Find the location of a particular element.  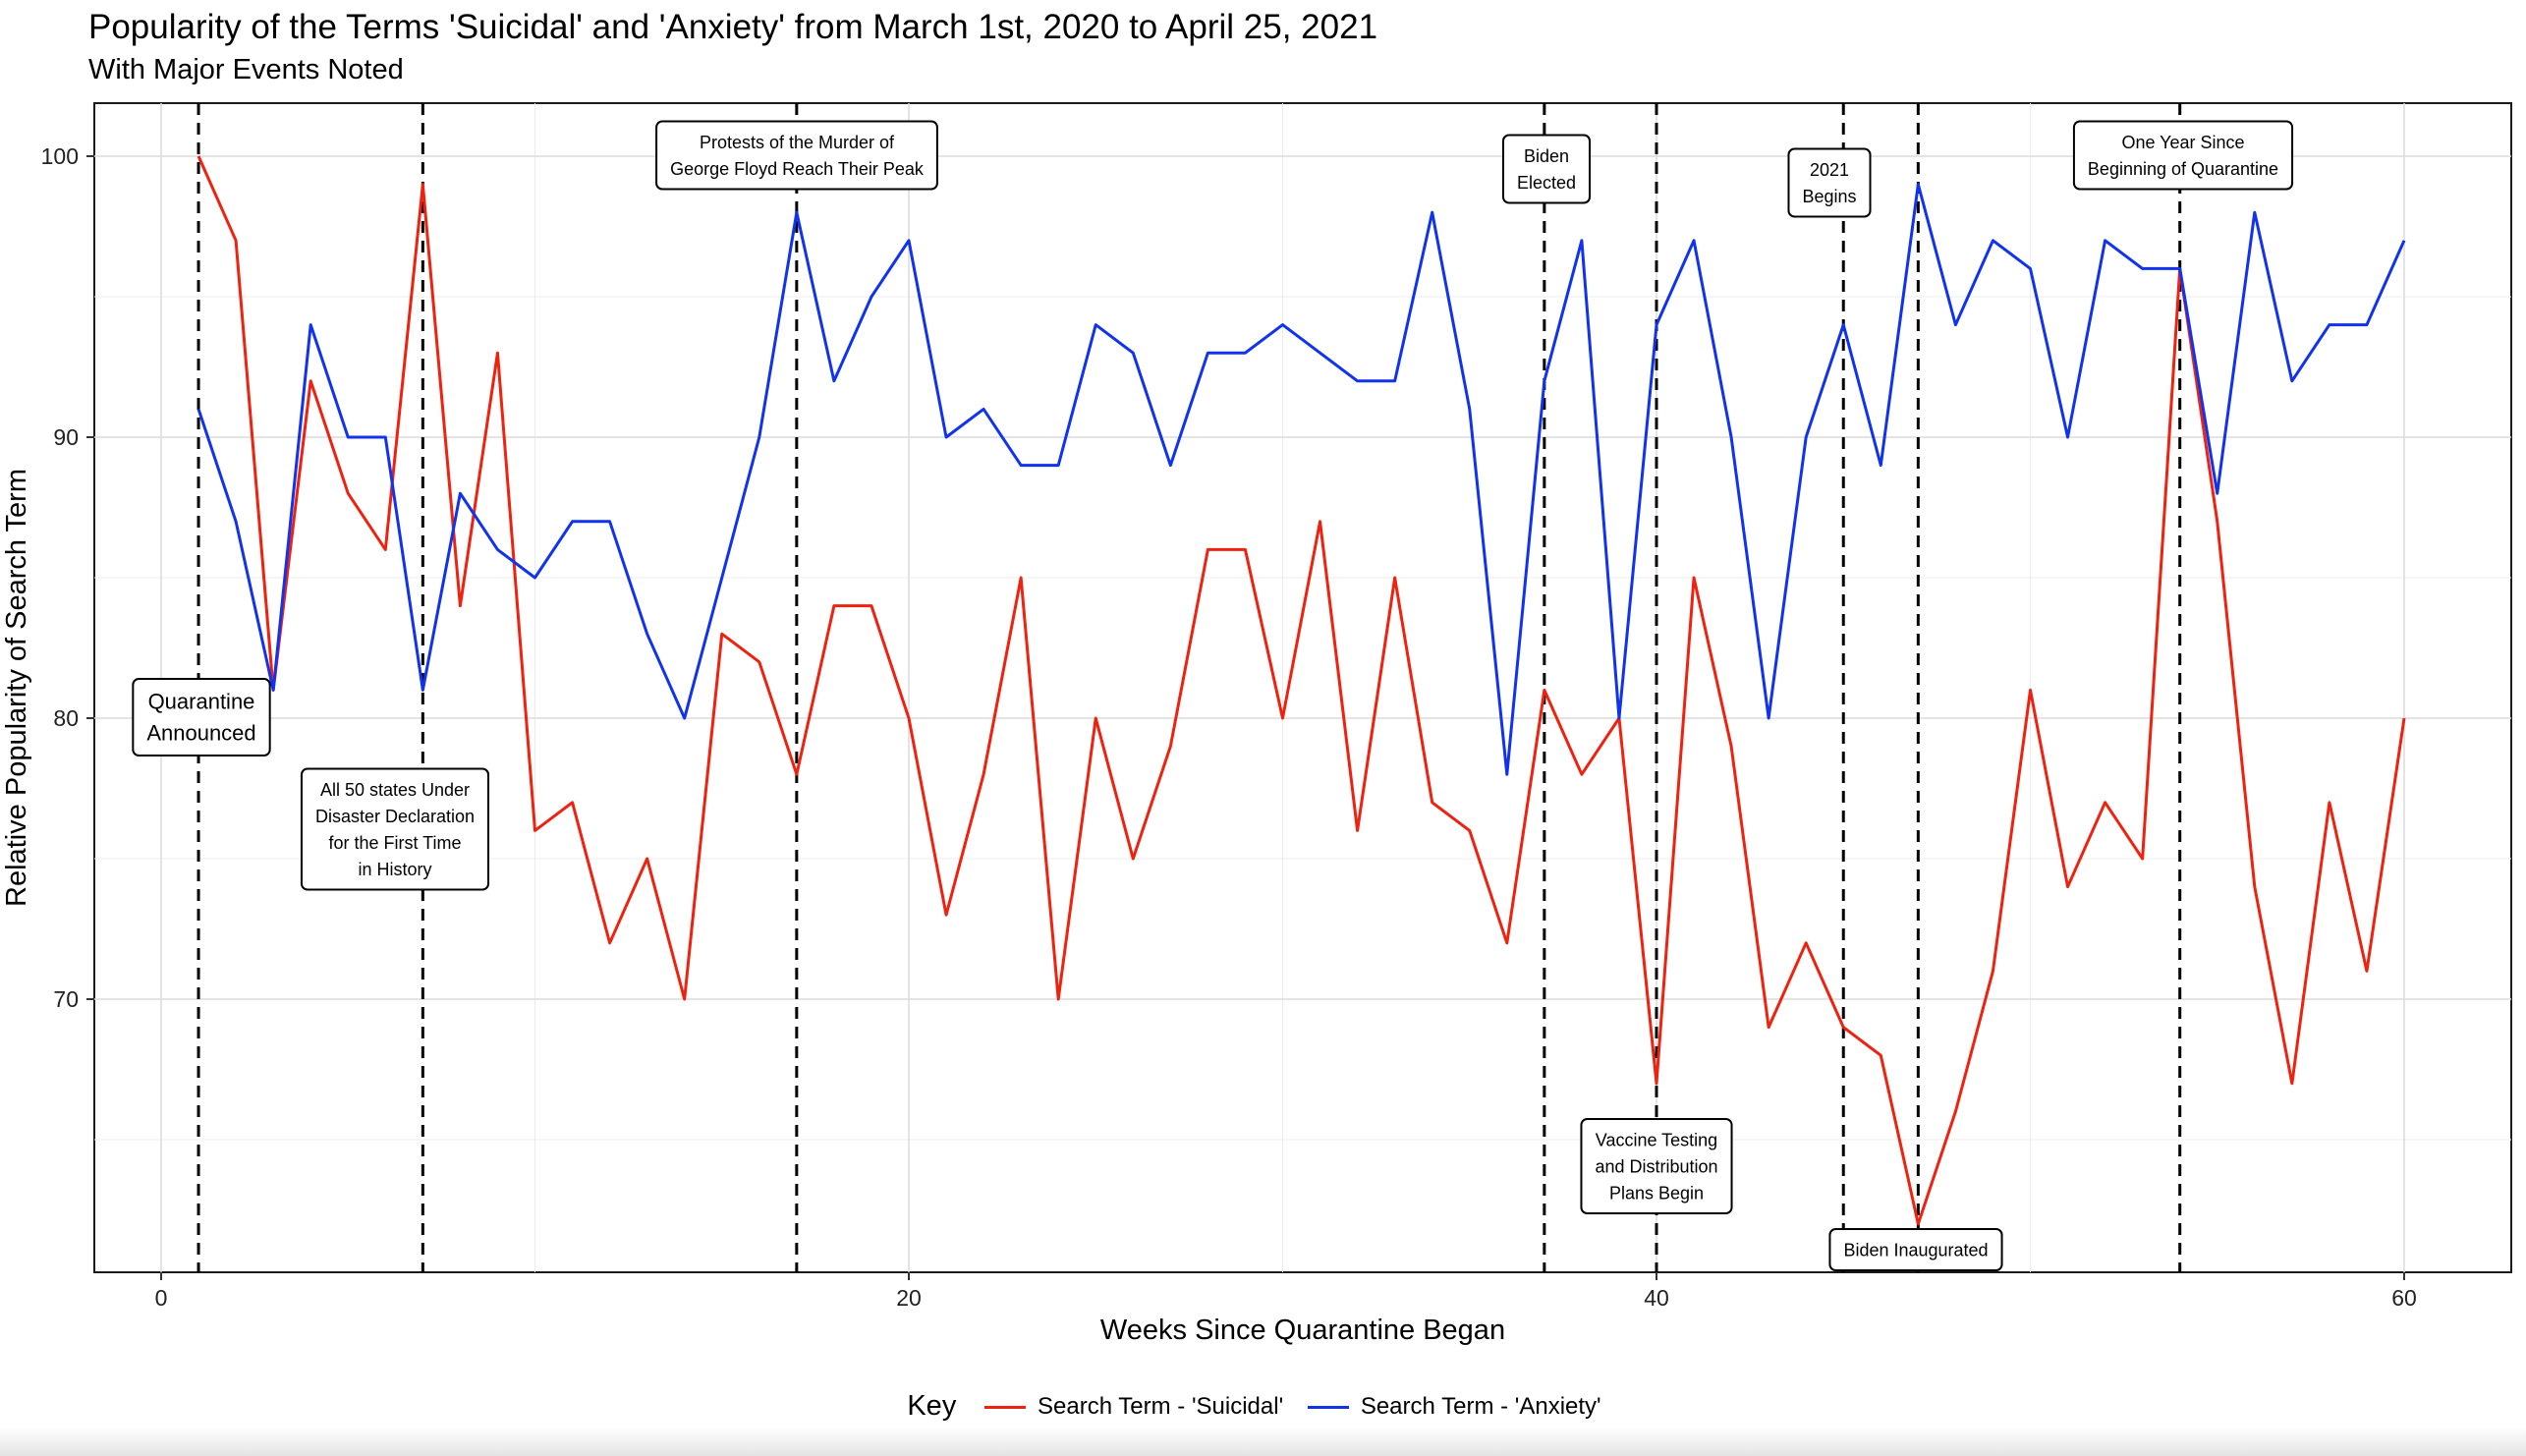

event-label-text: Plans Begin is located at coordinates (1656, 1193).